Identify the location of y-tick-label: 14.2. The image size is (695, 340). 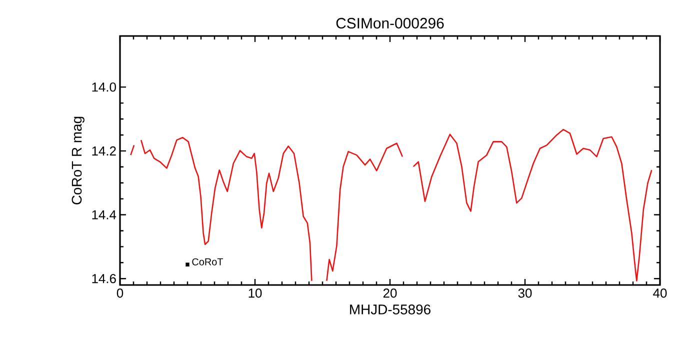
(104, 151).